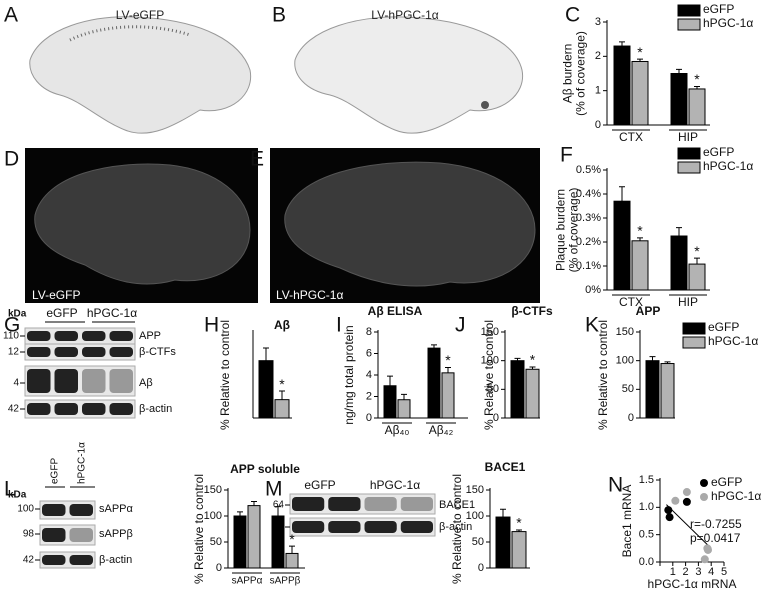 The height and width of the screenshot is (594, 762). Describe the element at coordinates (588, 266) in the screenshot. I see `y-tick-label: 0.1%` at that location.